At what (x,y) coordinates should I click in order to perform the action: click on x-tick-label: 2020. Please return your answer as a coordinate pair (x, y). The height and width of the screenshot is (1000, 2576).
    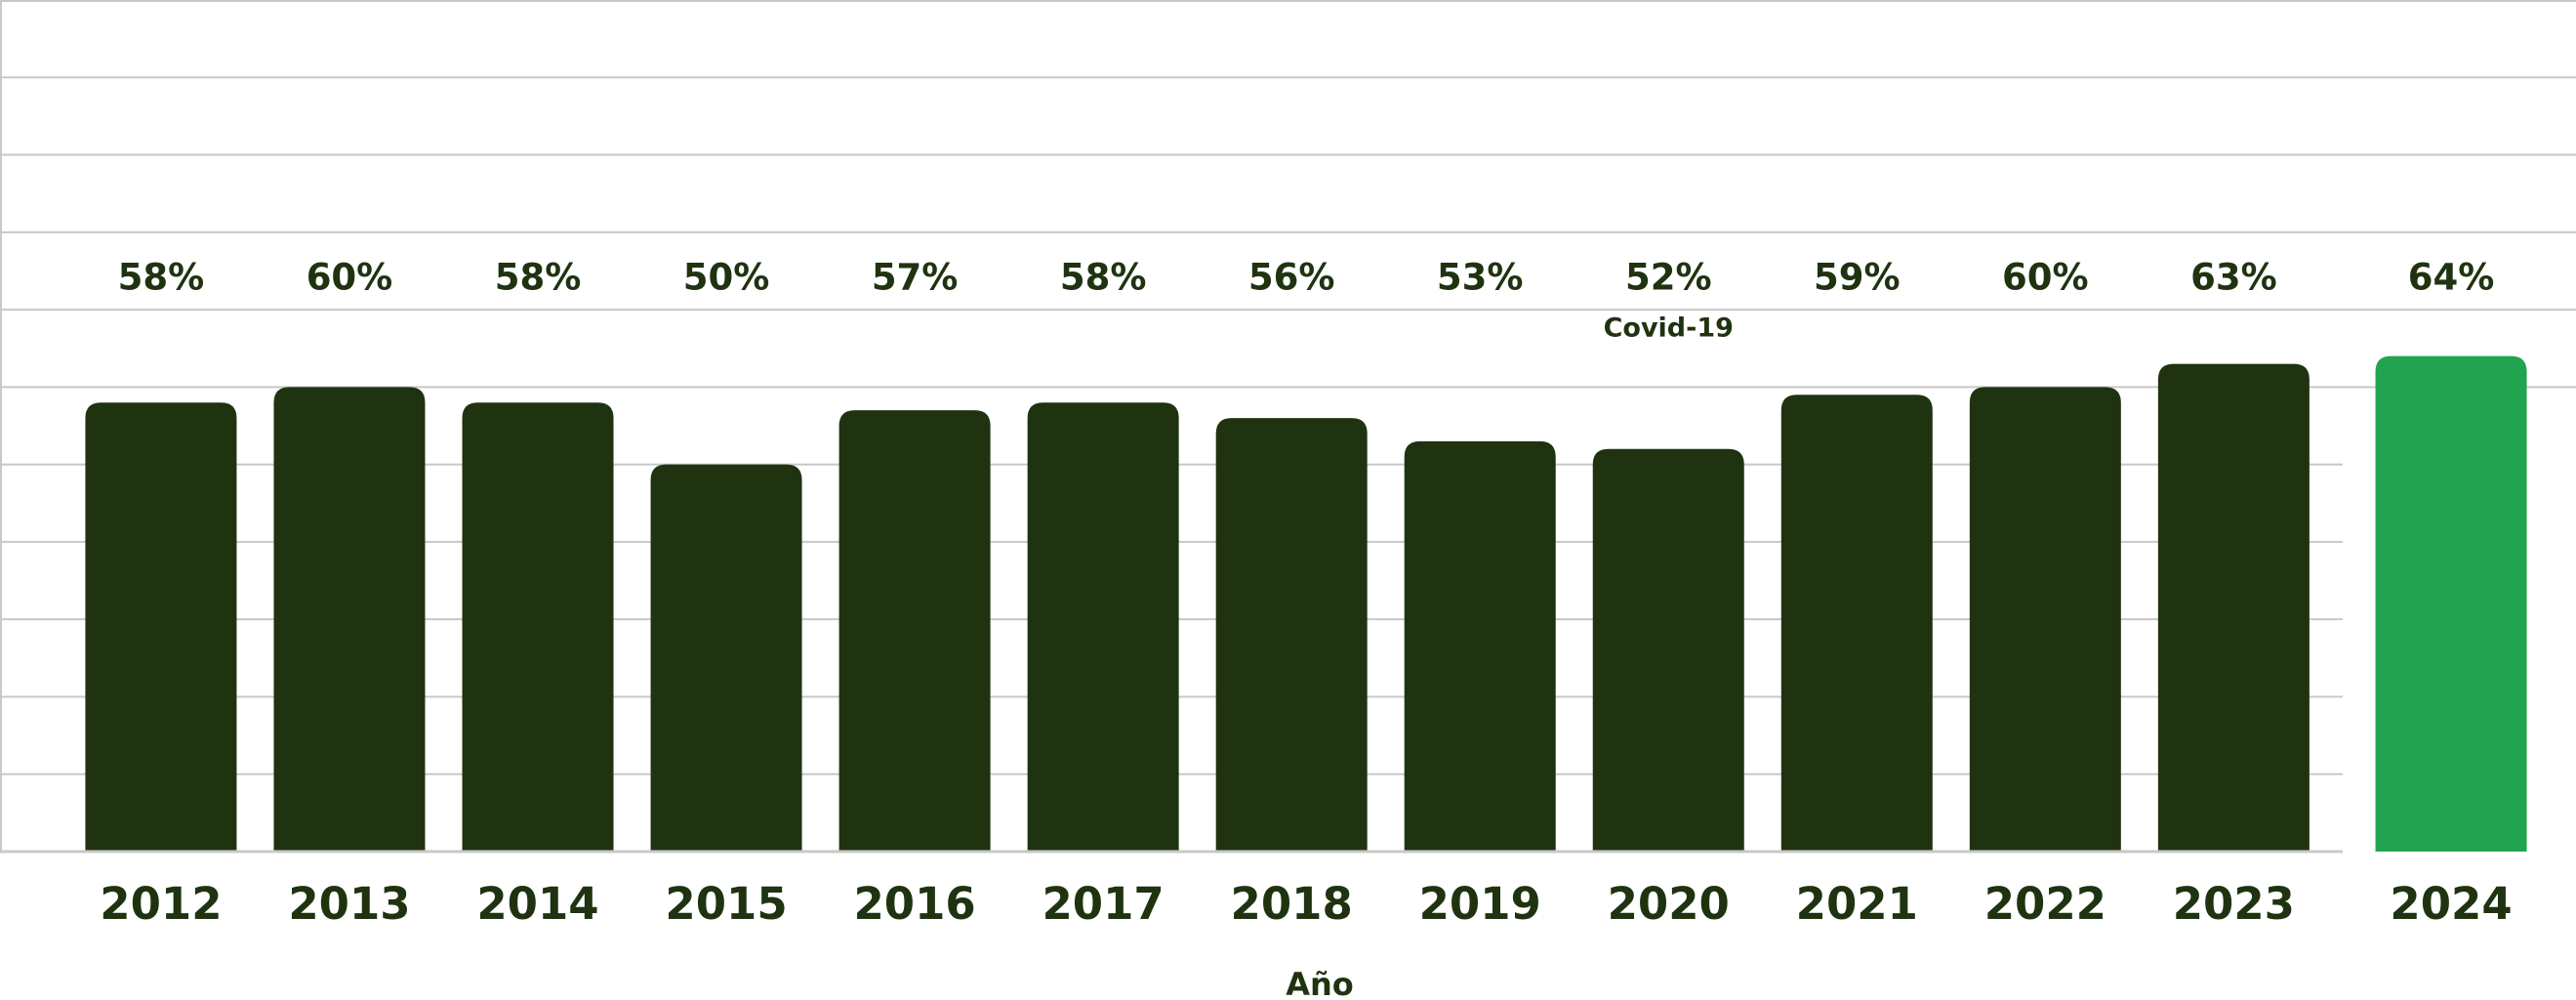
    Looking at the image, I should click on (1669, 904).